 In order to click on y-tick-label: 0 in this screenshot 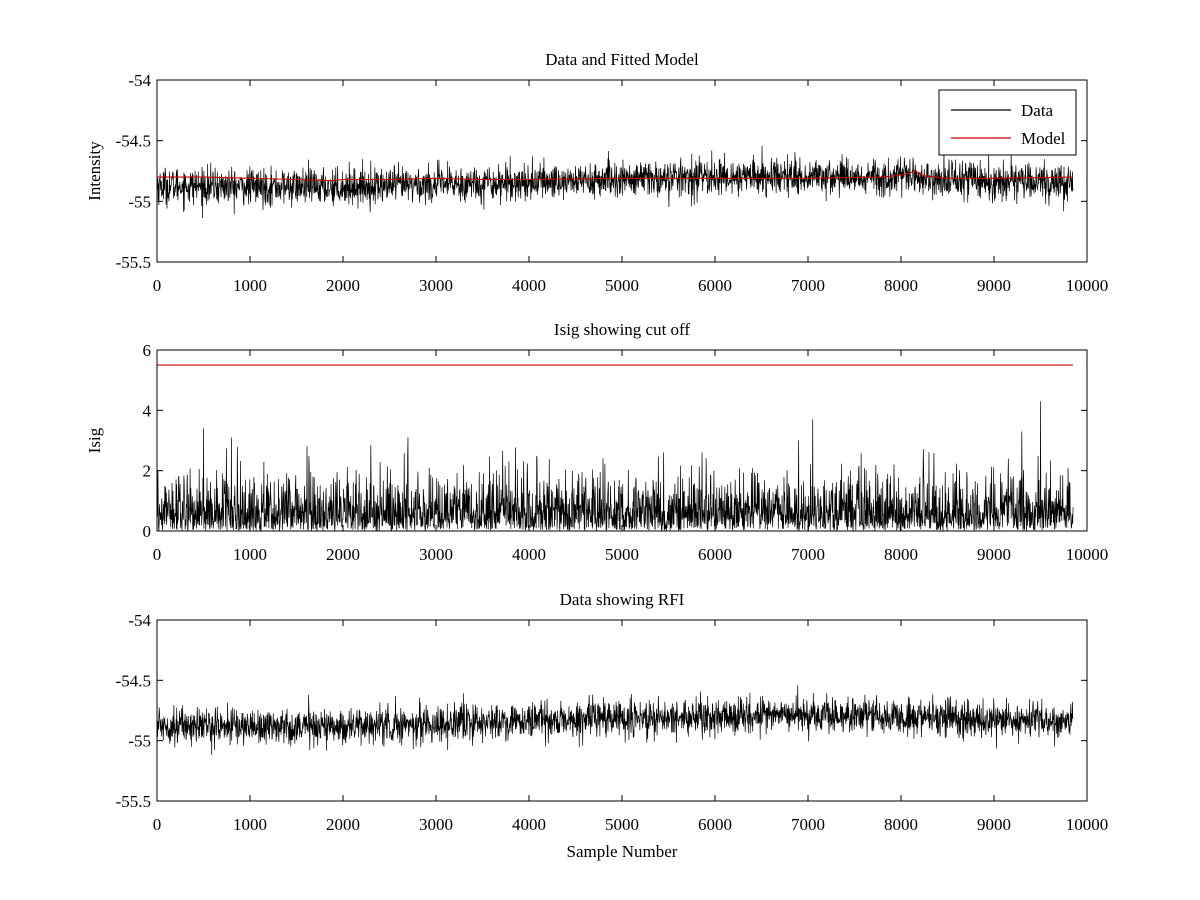, I will do `click(147, 531)`.